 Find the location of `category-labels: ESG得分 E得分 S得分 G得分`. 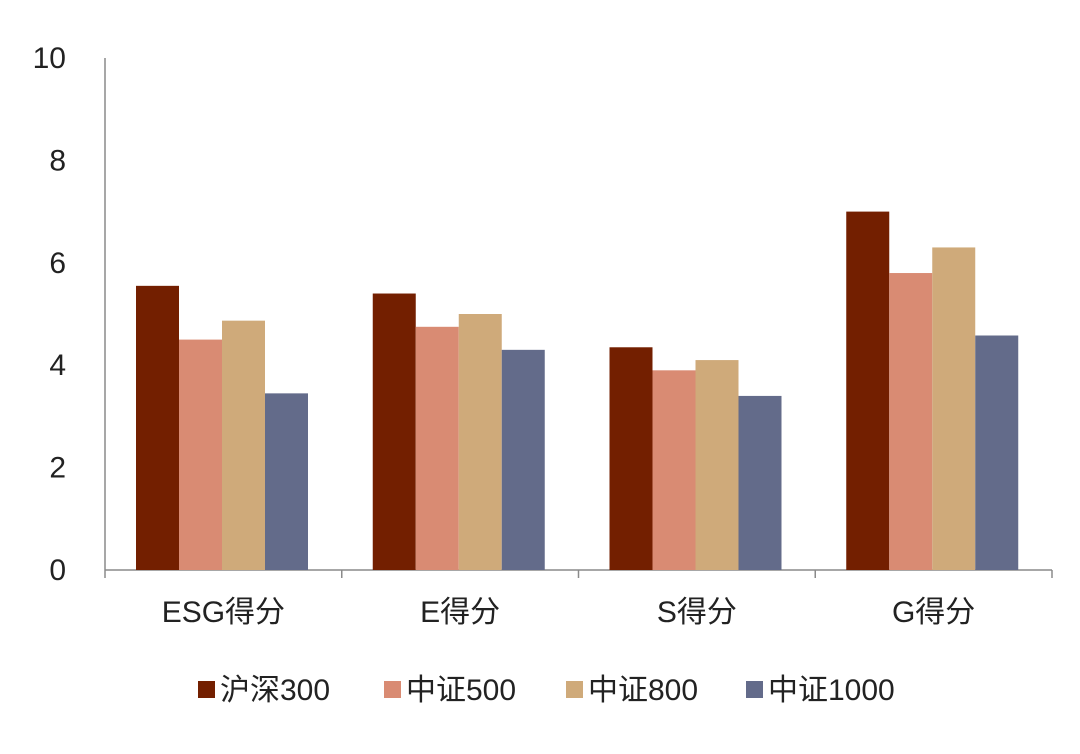

category-labels: ESG得分 E得分 S得分 G得分 is located at coordinates (569, 612).